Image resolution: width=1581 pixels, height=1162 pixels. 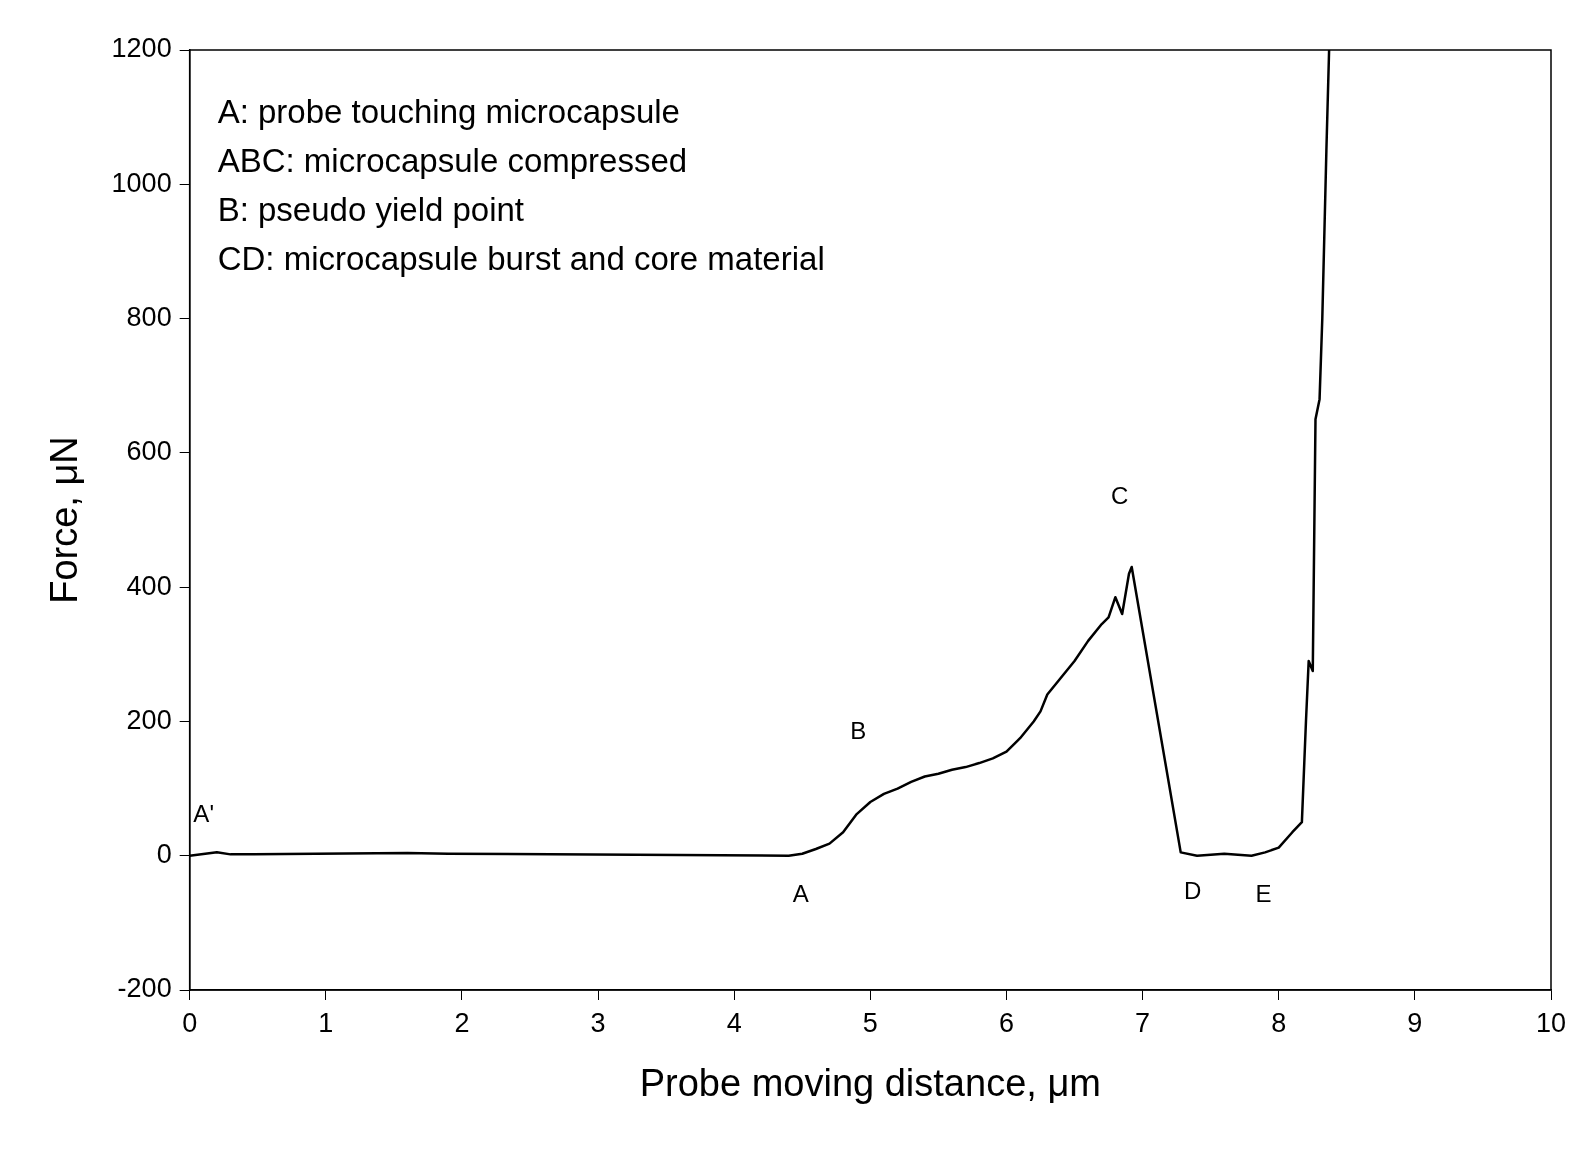 I want to click on x-tick-label: 10, so click(x=1551, y=1022).